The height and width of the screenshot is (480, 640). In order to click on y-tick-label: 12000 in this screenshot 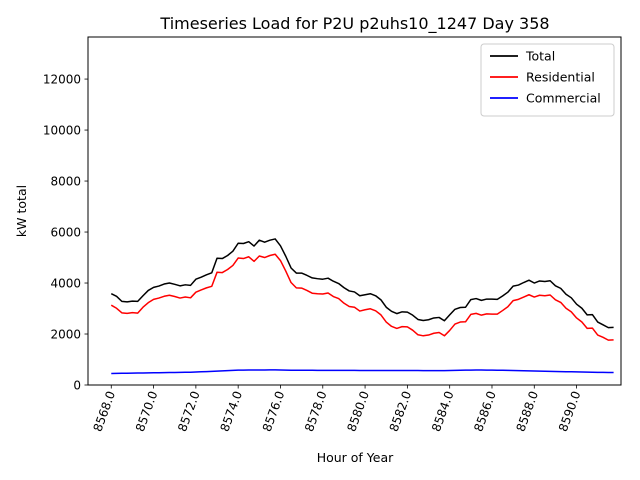, I will do `click(62, 80)`.